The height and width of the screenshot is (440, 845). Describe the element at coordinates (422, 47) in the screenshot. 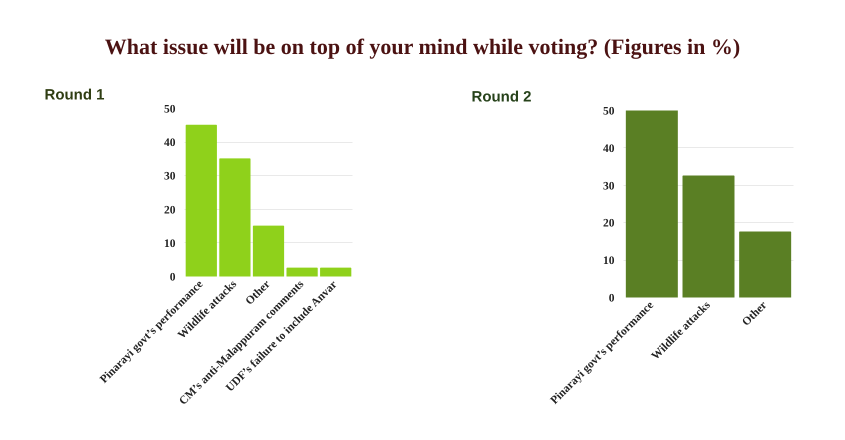

I see `text: What issue will be on top of your mind while voting? (Figures in %)` at that location.